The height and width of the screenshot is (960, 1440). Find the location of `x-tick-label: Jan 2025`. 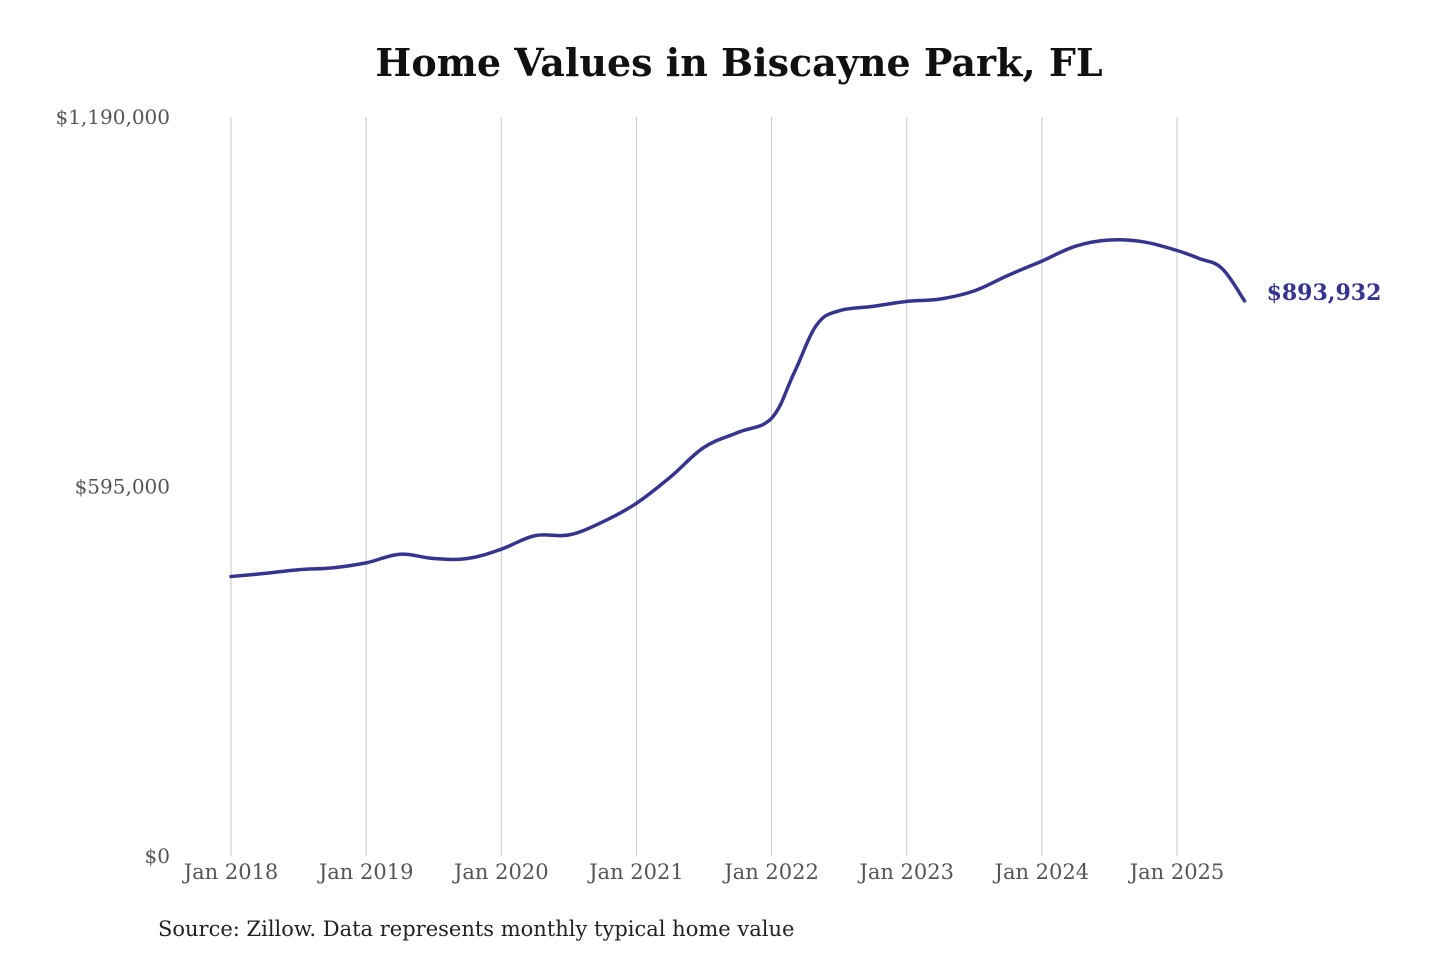

x-tick-label: Jan 2025 is located at coordinates (1176, 872).